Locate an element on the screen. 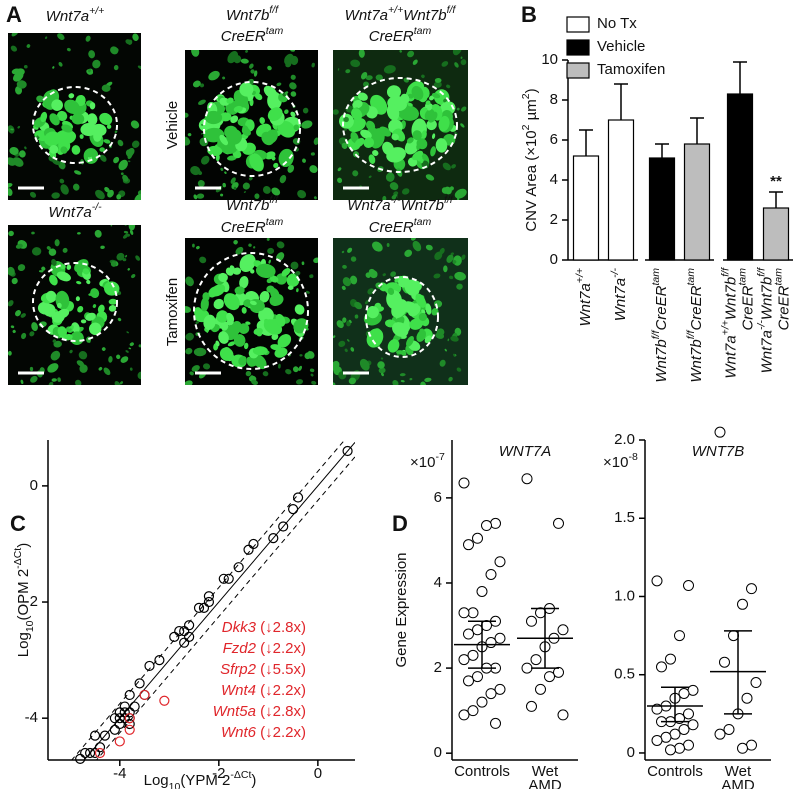 The image size is (800, 789). x-tick-label: Wet is located at coordinates (738, 771).